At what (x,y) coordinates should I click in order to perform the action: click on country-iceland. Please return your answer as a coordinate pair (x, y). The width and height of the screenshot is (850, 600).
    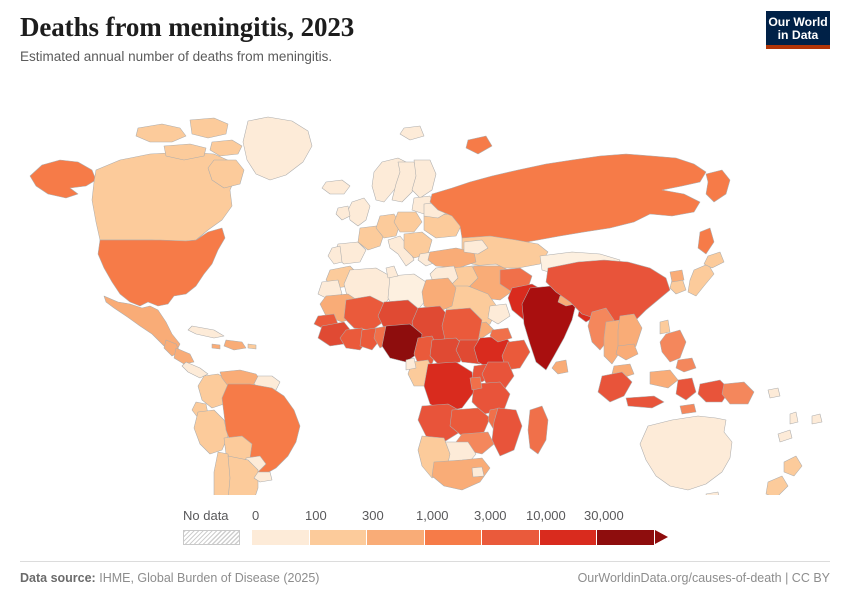
    Looking at the image, I should click on (336, 187).